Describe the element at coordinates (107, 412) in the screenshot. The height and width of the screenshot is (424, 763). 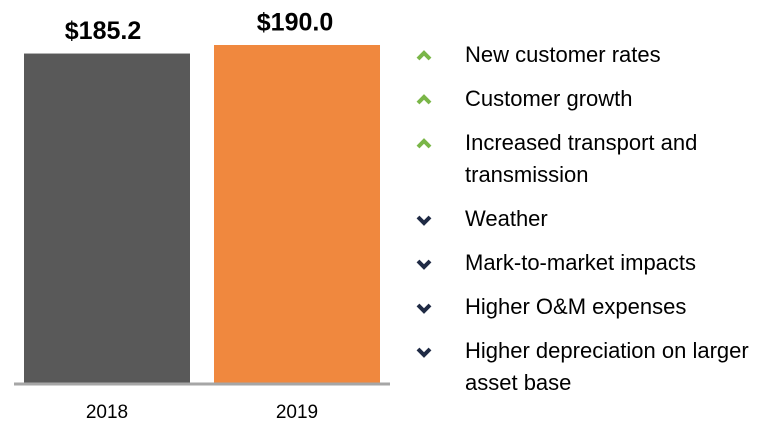
I see `x-tick-label: 2018` at that location.